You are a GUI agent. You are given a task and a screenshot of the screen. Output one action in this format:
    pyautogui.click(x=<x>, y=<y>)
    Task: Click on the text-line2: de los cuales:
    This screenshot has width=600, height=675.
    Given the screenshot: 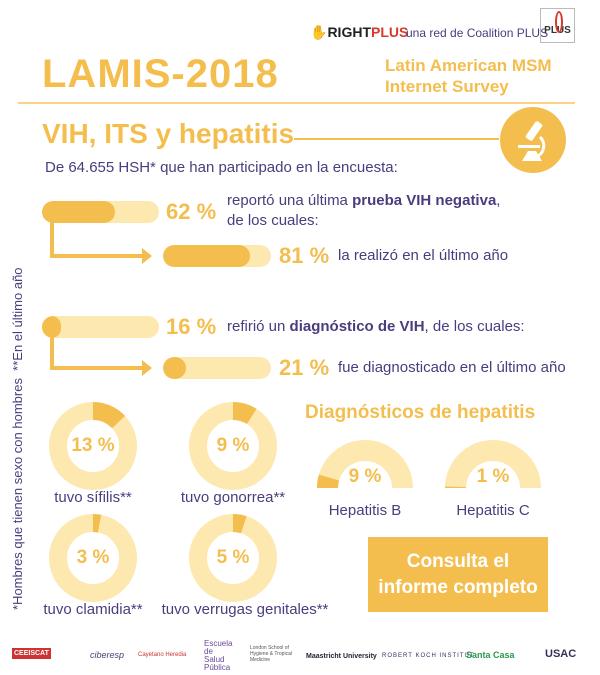 What is the action you would take?
    pyautogui.click(x=273, y=220)
    